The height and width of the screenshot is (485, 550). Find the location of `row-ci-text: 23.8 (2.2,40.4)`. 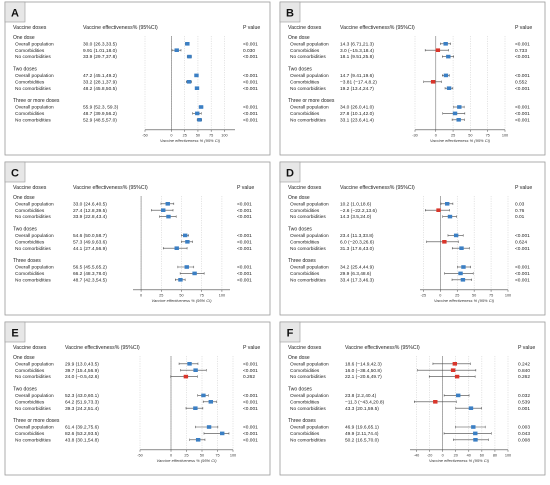

row-ci-text: 23.8 (2.2,40.4) is located at coordinates (361, 396).